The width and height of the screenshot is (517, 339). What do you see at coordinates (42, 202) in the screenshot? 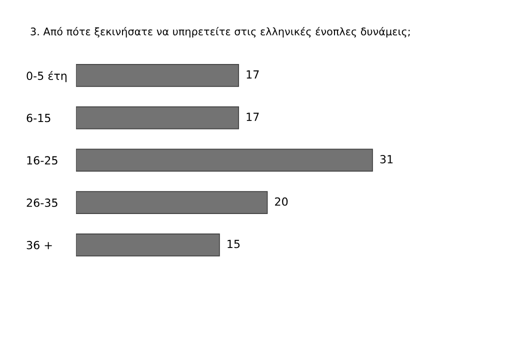
I see `y-tick-label: 26-35` at bounding box center [42, 202].